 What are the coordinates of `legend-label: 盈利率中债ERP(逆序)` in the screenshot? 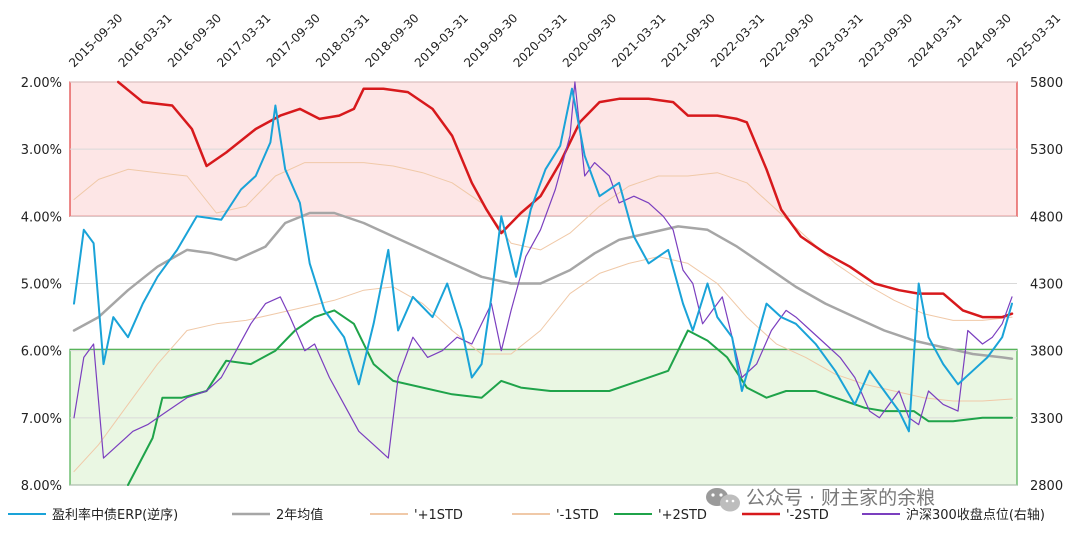 It's located at (115, 515).